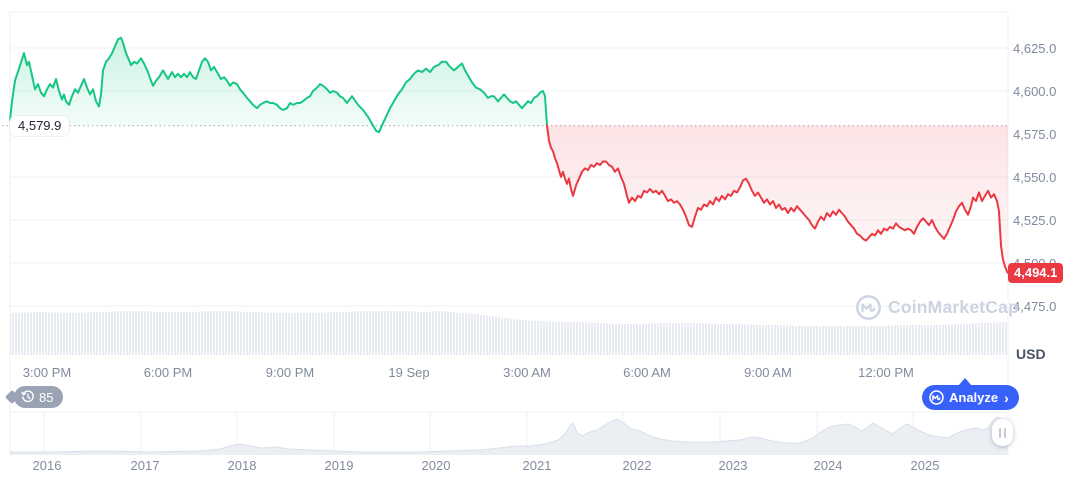 Image resolution: width=1072 pixels, height=477 pixels. What do you see at coordinates (733, 465) in the screenshot?
I see `navigator-year-label: 2023` at bounding box center [733, 465].